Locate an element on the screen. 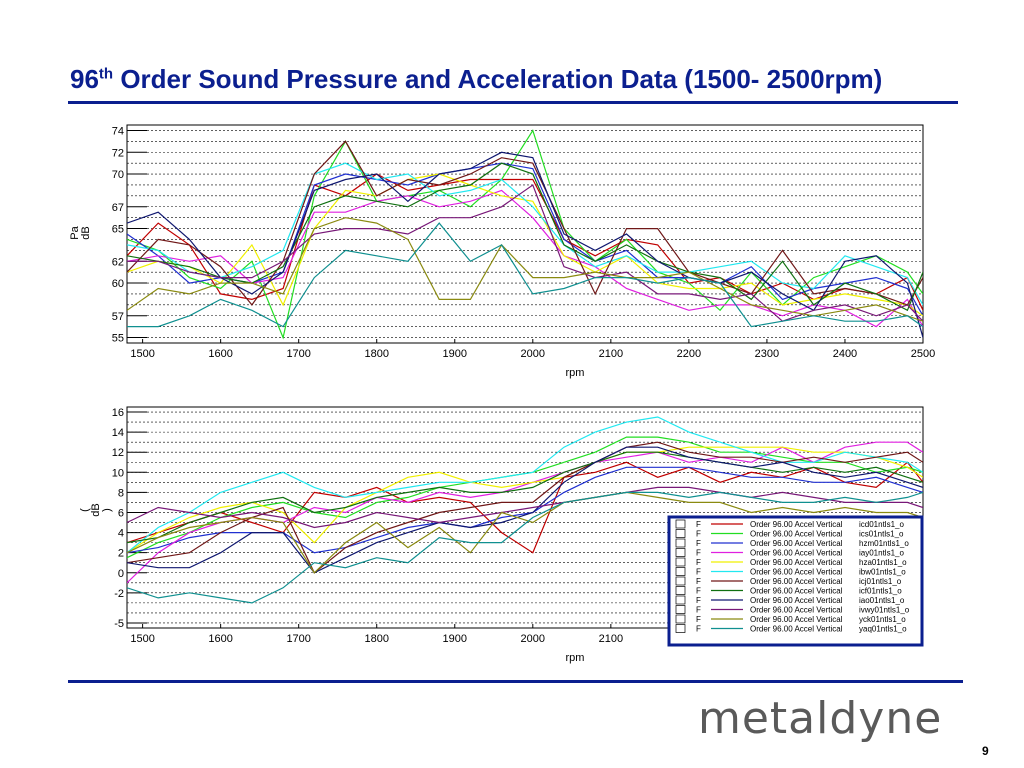 The height and width of the screenshot is (768, 1024). y-tick-label: 62 is located at coordinates (118, 262).